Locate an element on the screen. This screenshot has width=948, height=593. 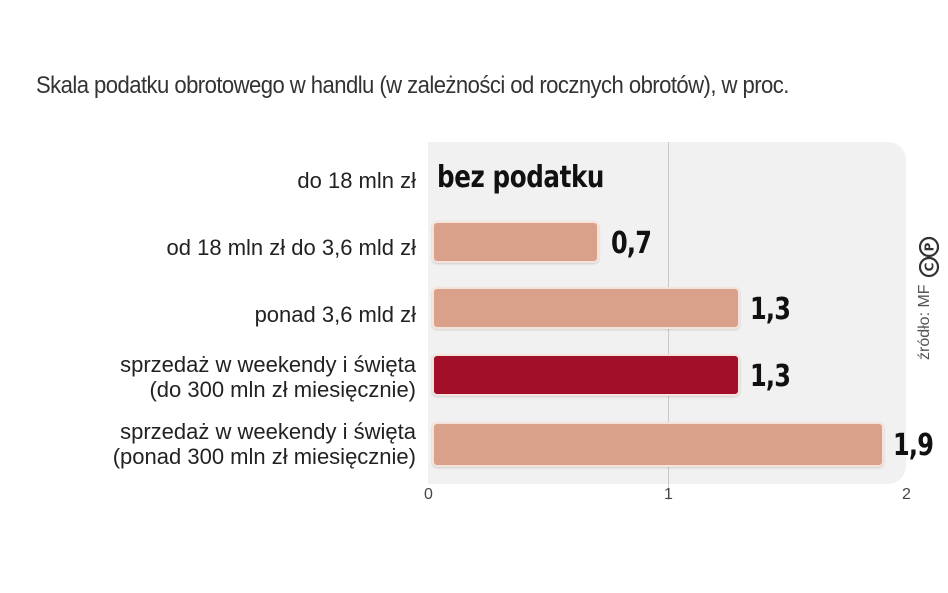
row-label-1: do 18 mln zł is located at coordinates (356, 180).